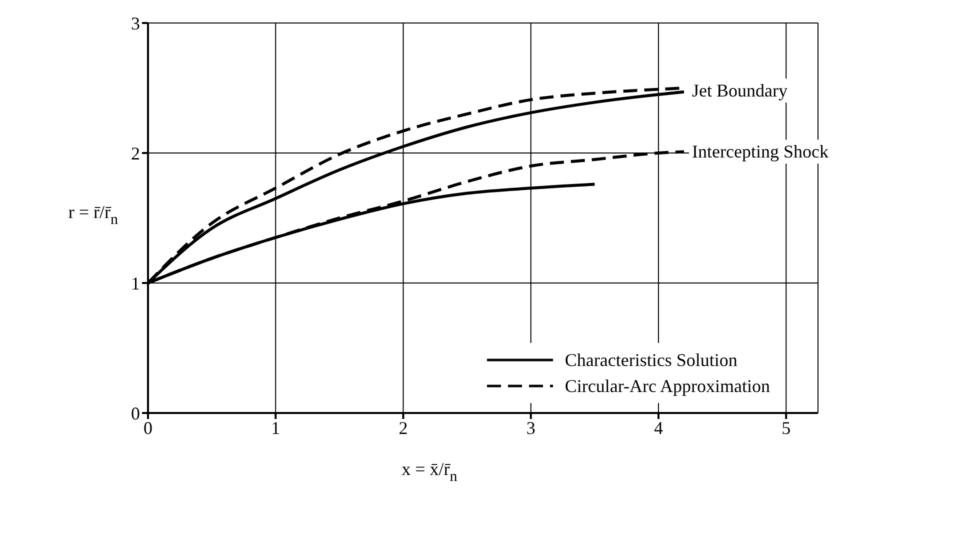  Describe the element at coordinates (135, 413) in the screenshot. I see `y-tick-label: 0` at that location.